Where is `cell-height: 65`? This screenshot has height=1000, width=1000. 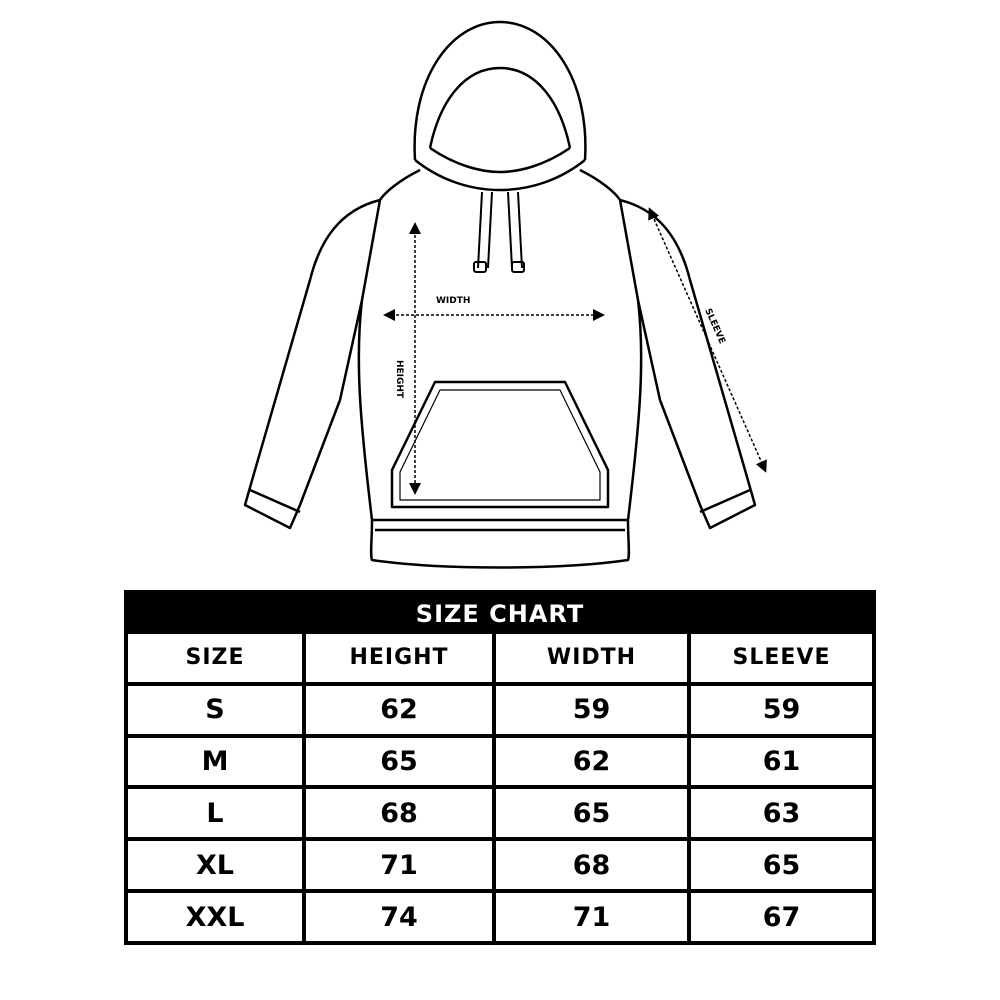 cell-height: 65 is located at coordinates (399, 761).